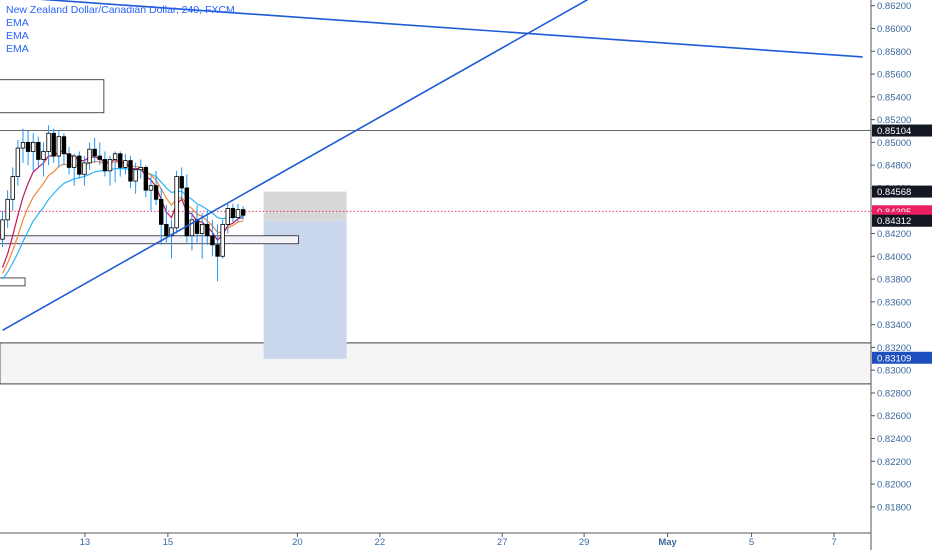 This screenshot has width=932, height=555. Describe the element at coordinates (894, 393) in the screenshot. I see `y-tick-label: 0.82800` at that location.